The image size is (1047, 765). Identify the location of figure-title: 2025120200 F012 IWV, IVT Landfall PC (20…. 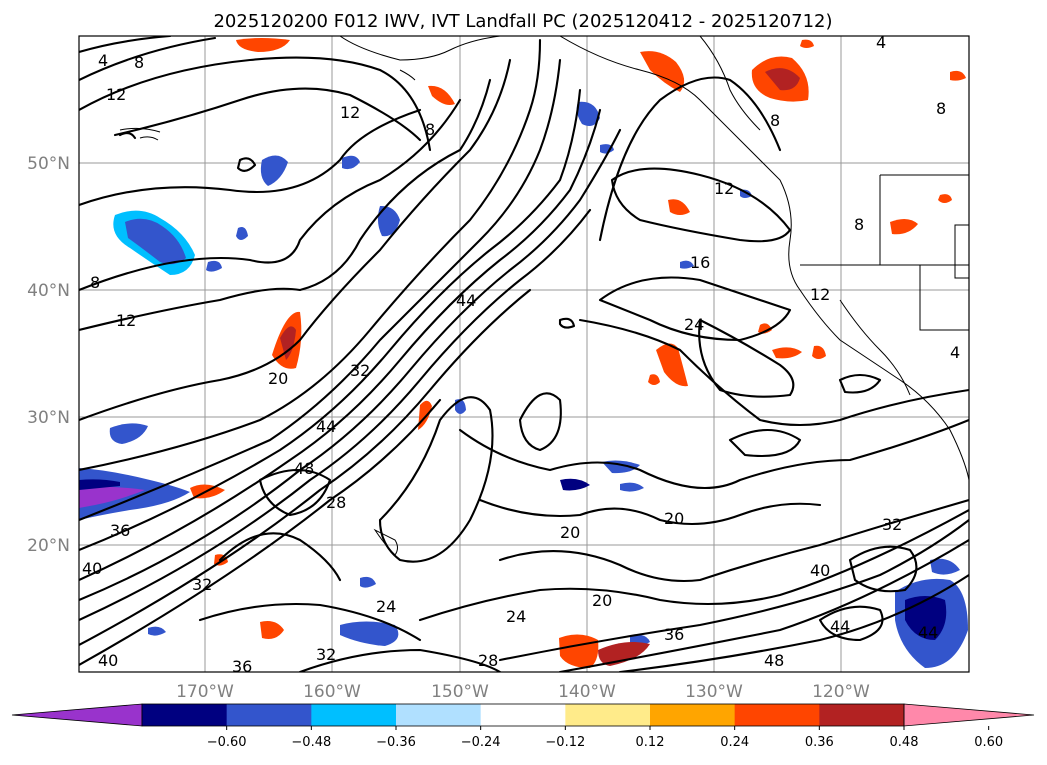
(522, 21).